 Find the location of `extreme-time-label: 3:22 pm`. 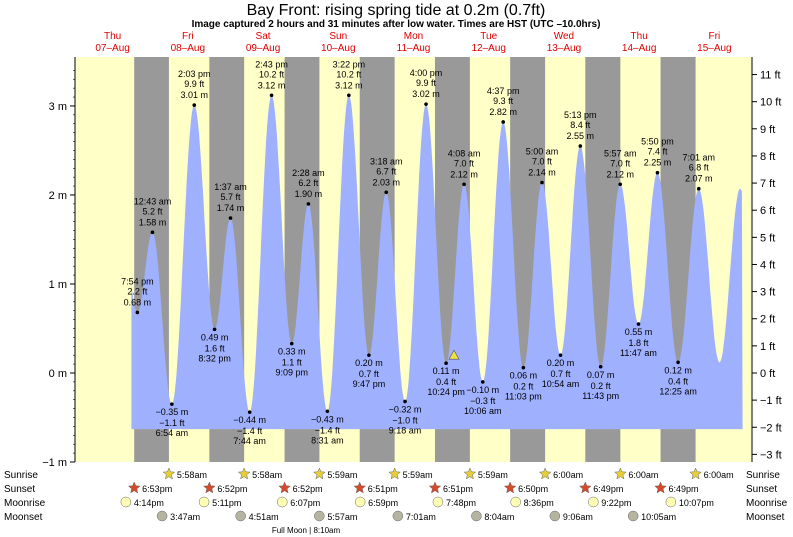

extreme-time-label: 3:22 pm is located at coordinates (349, 64).